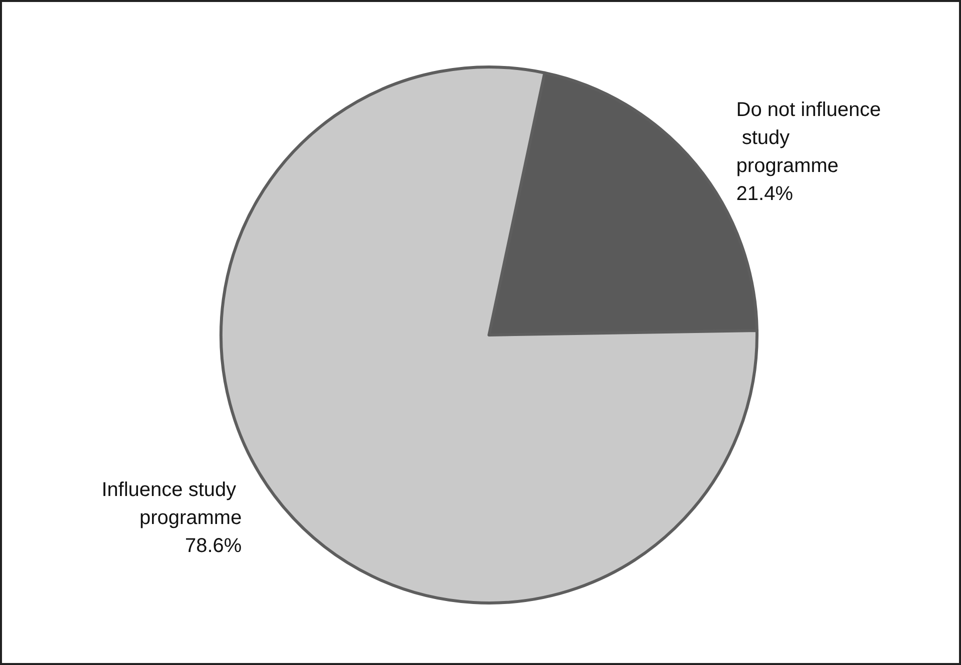 The height and width of the screenshot is (665, 961). What do you see at coordinates (172, 504) in the screenshot?
I see `slice-label: Influence study programme` at bounding box center [172, 504].